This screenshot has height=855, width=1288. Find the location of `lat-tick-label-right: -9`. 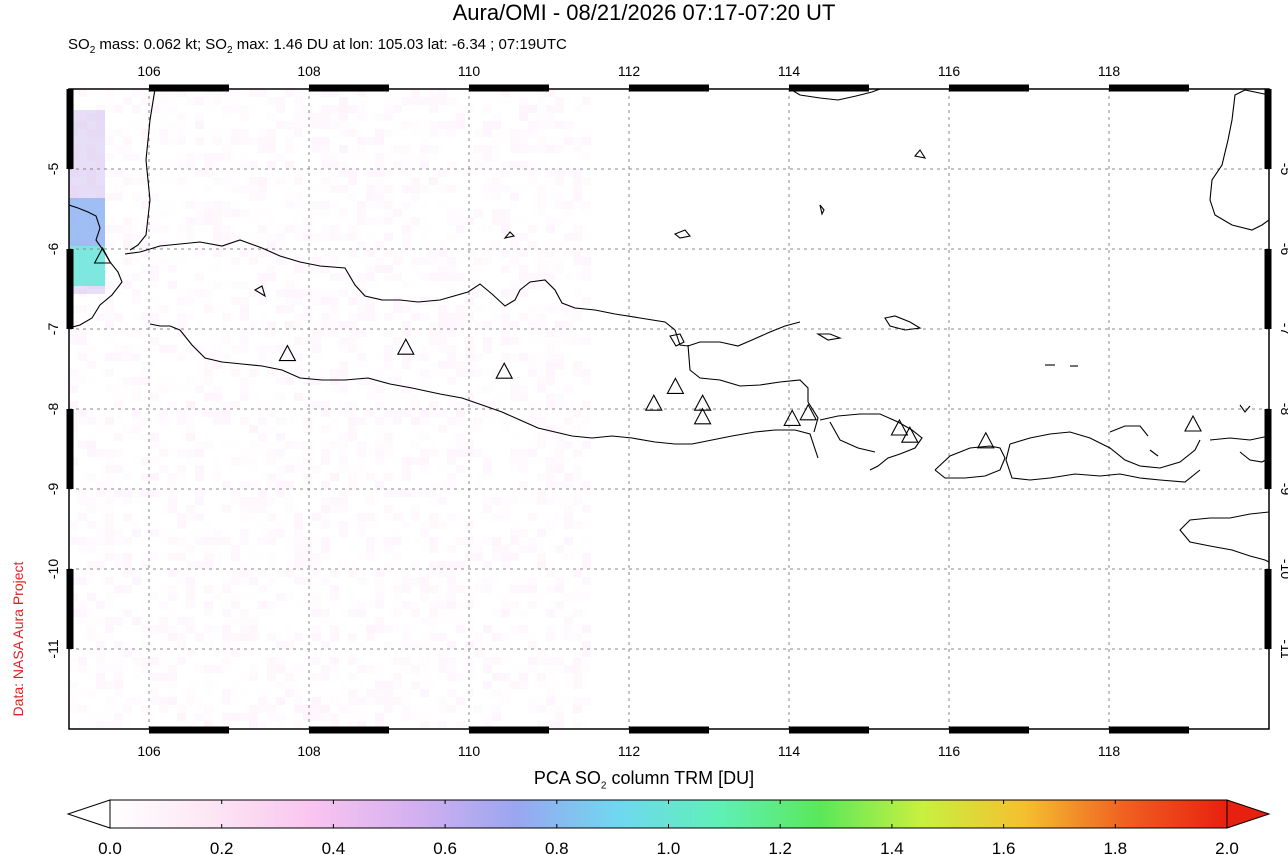

lat-tick-label-right: -9 is located at coordinates (1283, 489).